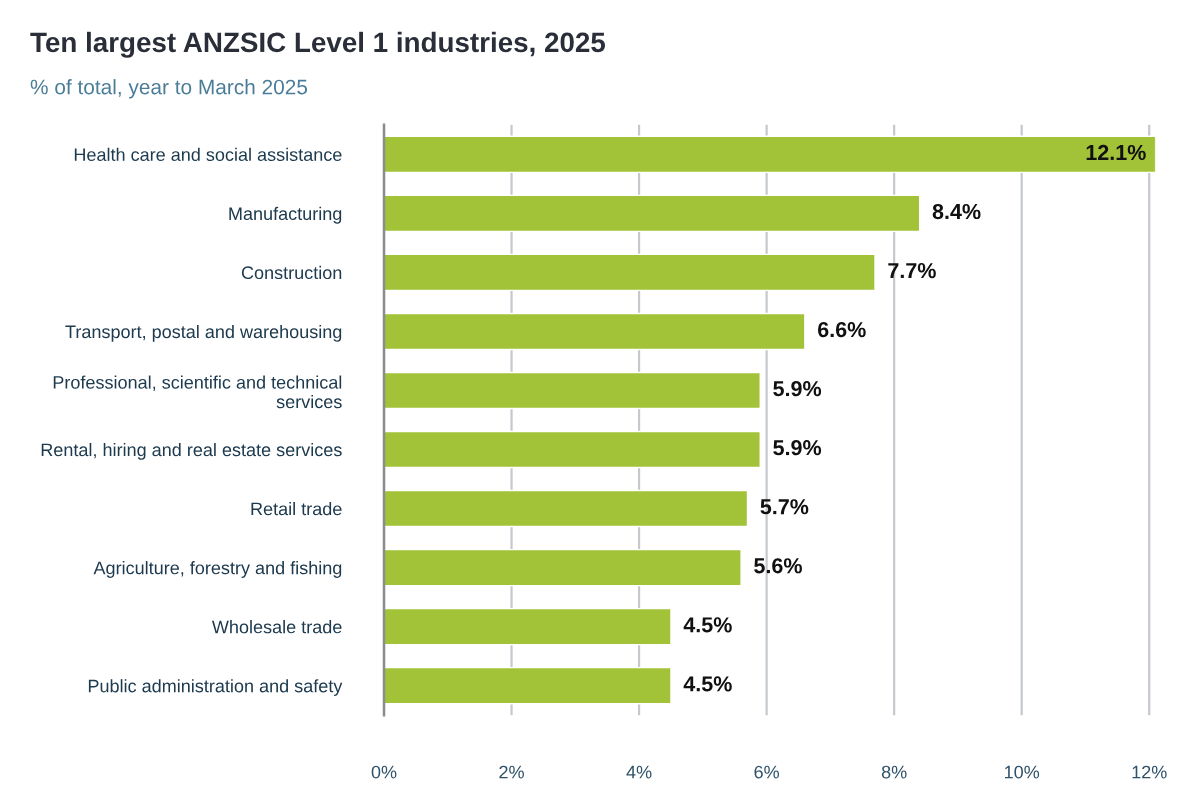  I want to click on data-label: 8.4%, so click(956, 211).